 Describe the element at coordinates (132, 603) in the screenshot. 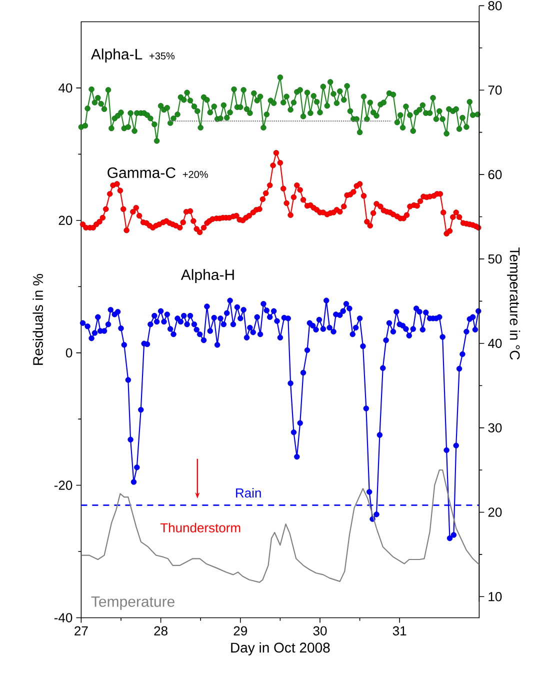

I see `text: Temperature` at that location.